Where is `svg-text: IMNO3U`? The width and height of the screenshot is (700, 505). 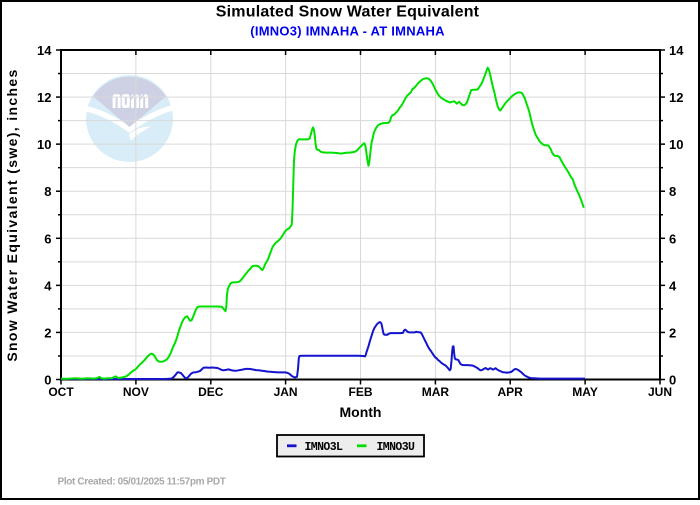
svg-text: IMNO3U is located at coordinates (396, 447).